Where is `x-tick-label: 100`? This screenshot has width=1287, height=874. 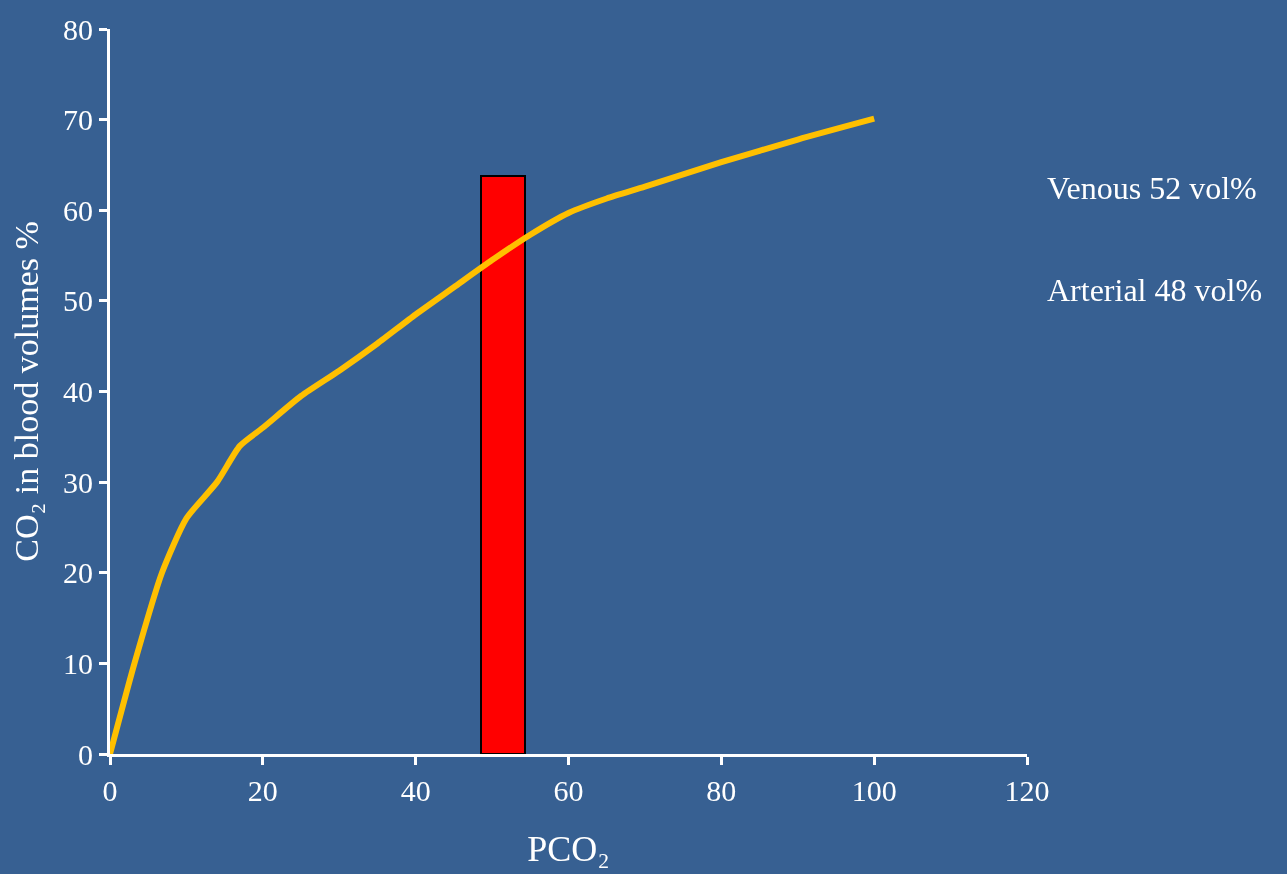
x-tick-label: 100 is located at coordinates (874, 790).